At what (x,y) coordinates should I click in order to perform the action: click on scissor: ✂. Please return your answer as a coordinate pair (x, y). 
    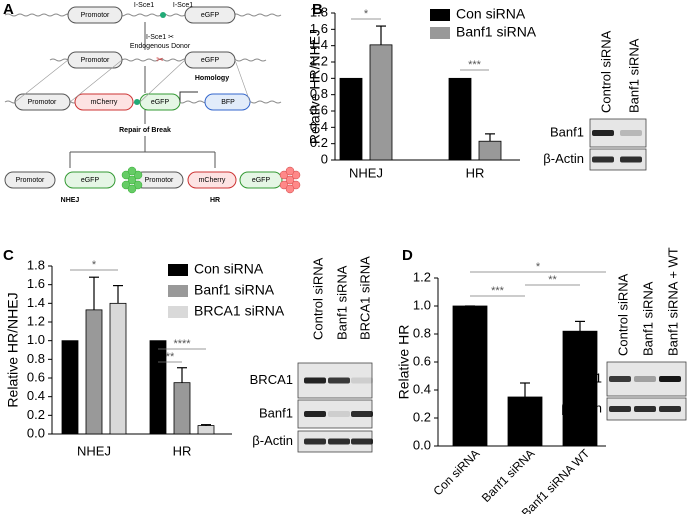
    Looking at the image, I should click on (160, 59).